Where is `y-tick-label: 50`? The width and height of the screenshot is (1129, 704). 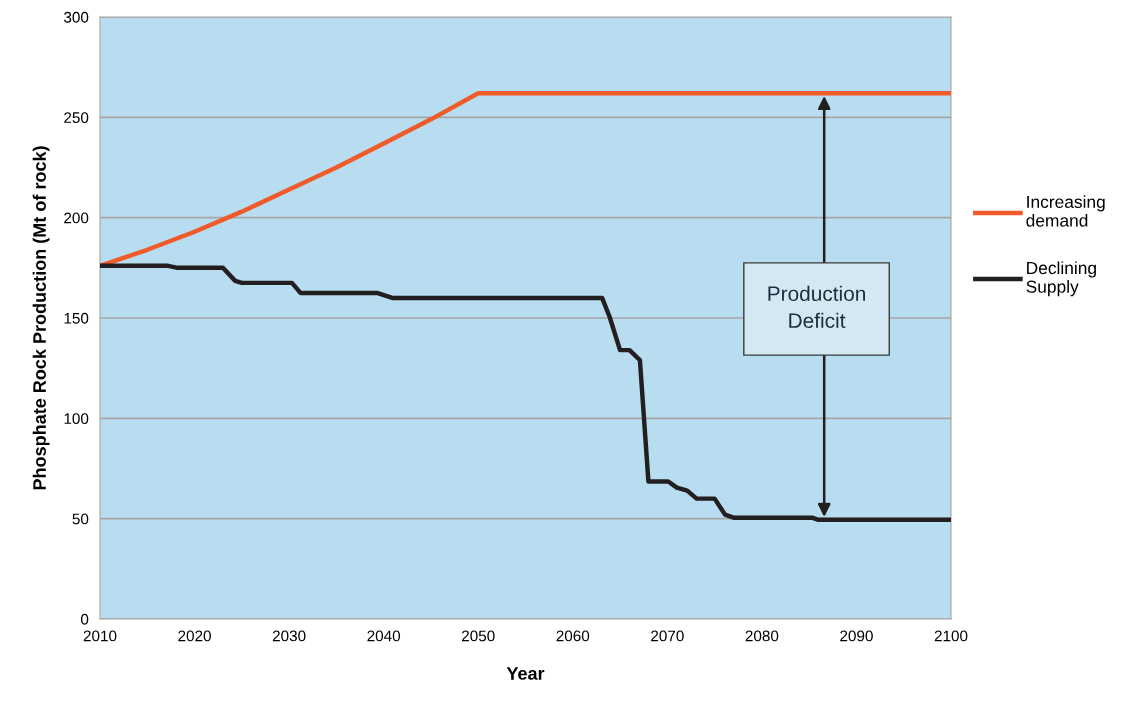
y-tick-label: 50 is located at coordinates (80, 519).